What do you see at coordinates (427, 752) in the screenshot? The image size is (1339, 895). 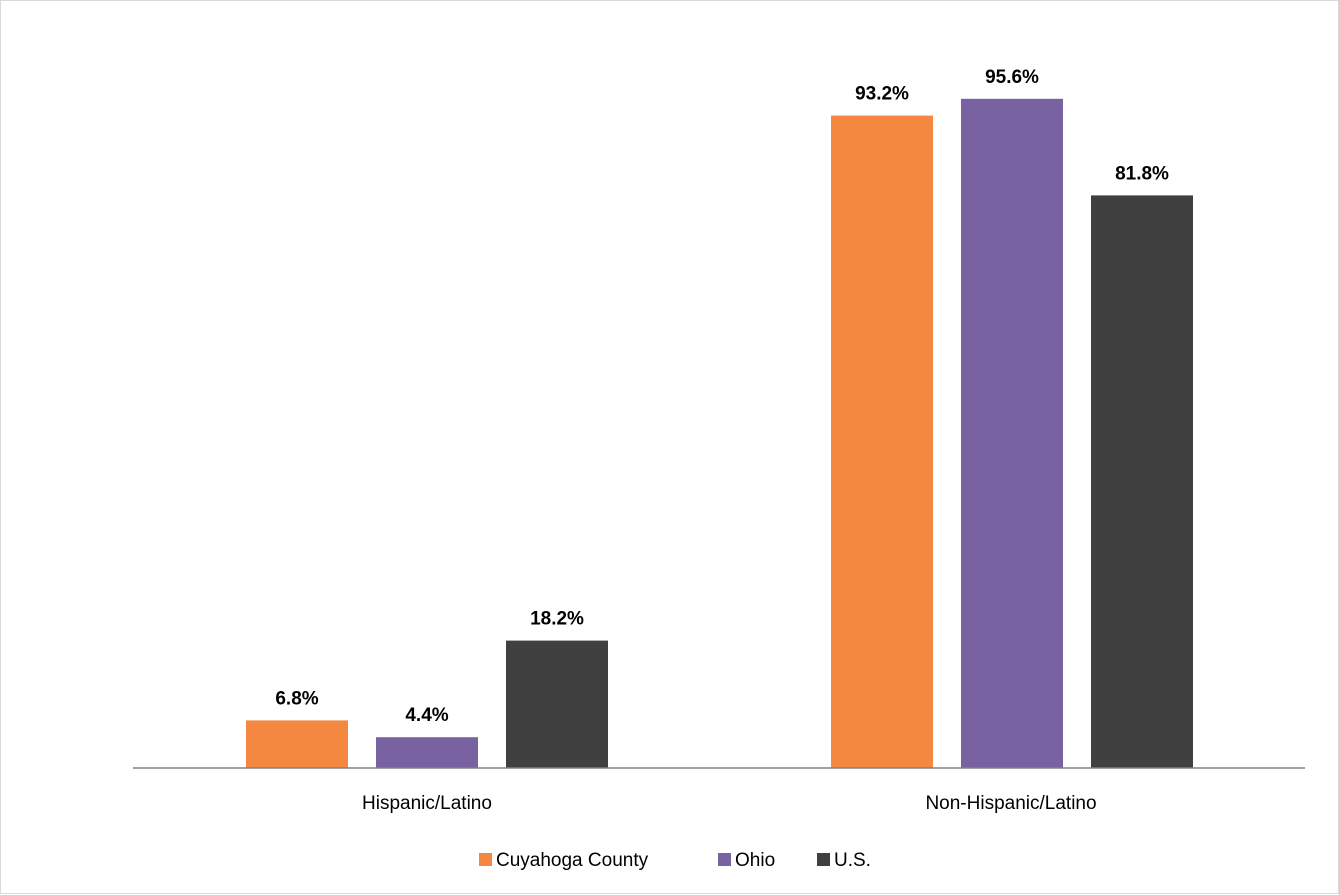 I see `bar-hispanic-latino-ohio` at bounding box center [427, 752].